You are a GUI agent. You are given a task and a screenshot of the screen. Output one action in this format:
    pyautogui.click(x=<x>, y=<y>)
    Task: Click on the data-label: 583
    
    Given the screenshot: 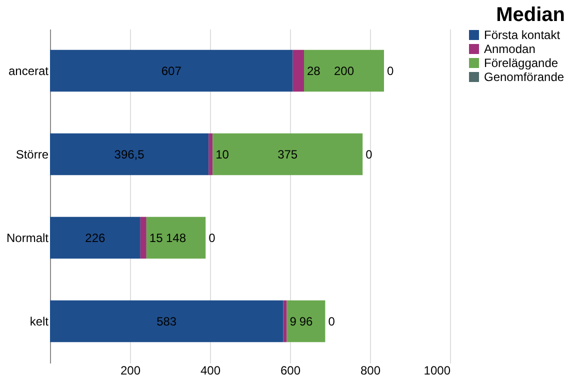 What is the action you would take?
    pyautogui.click(x=166, y=321)
    